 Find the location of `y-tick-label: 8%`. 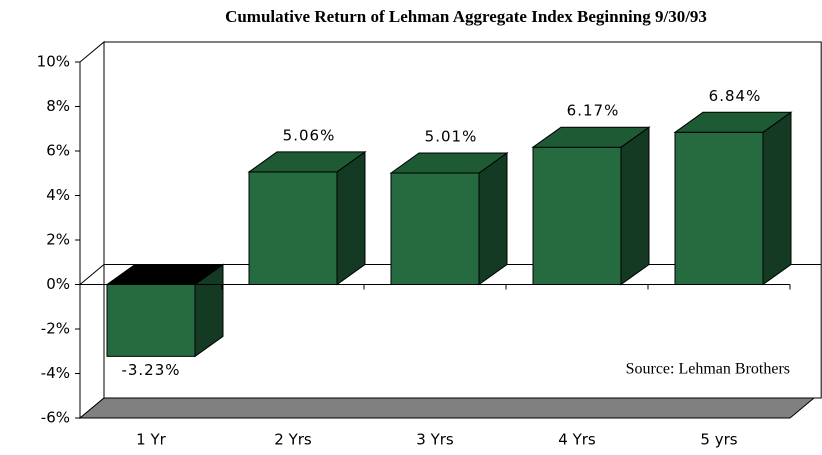

y-tick-label: 8% is located at coordinates (58, 106).